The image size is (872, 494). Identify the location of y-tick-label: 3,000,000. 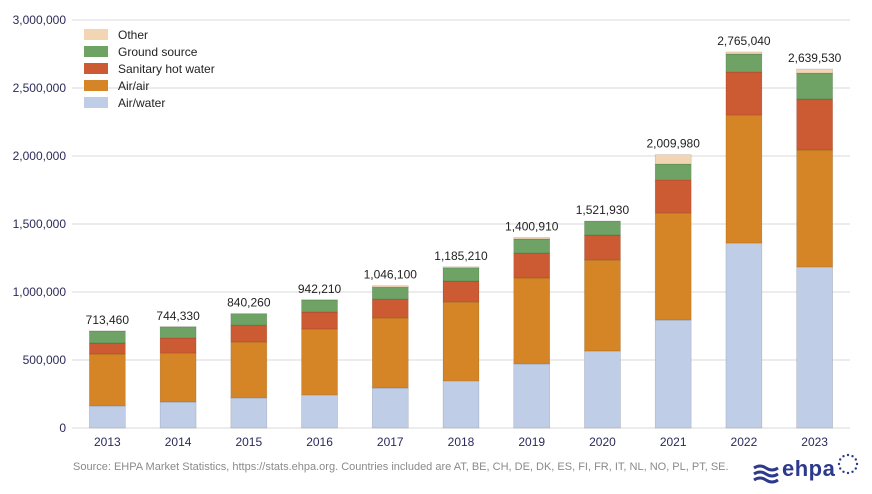
(40, 20).